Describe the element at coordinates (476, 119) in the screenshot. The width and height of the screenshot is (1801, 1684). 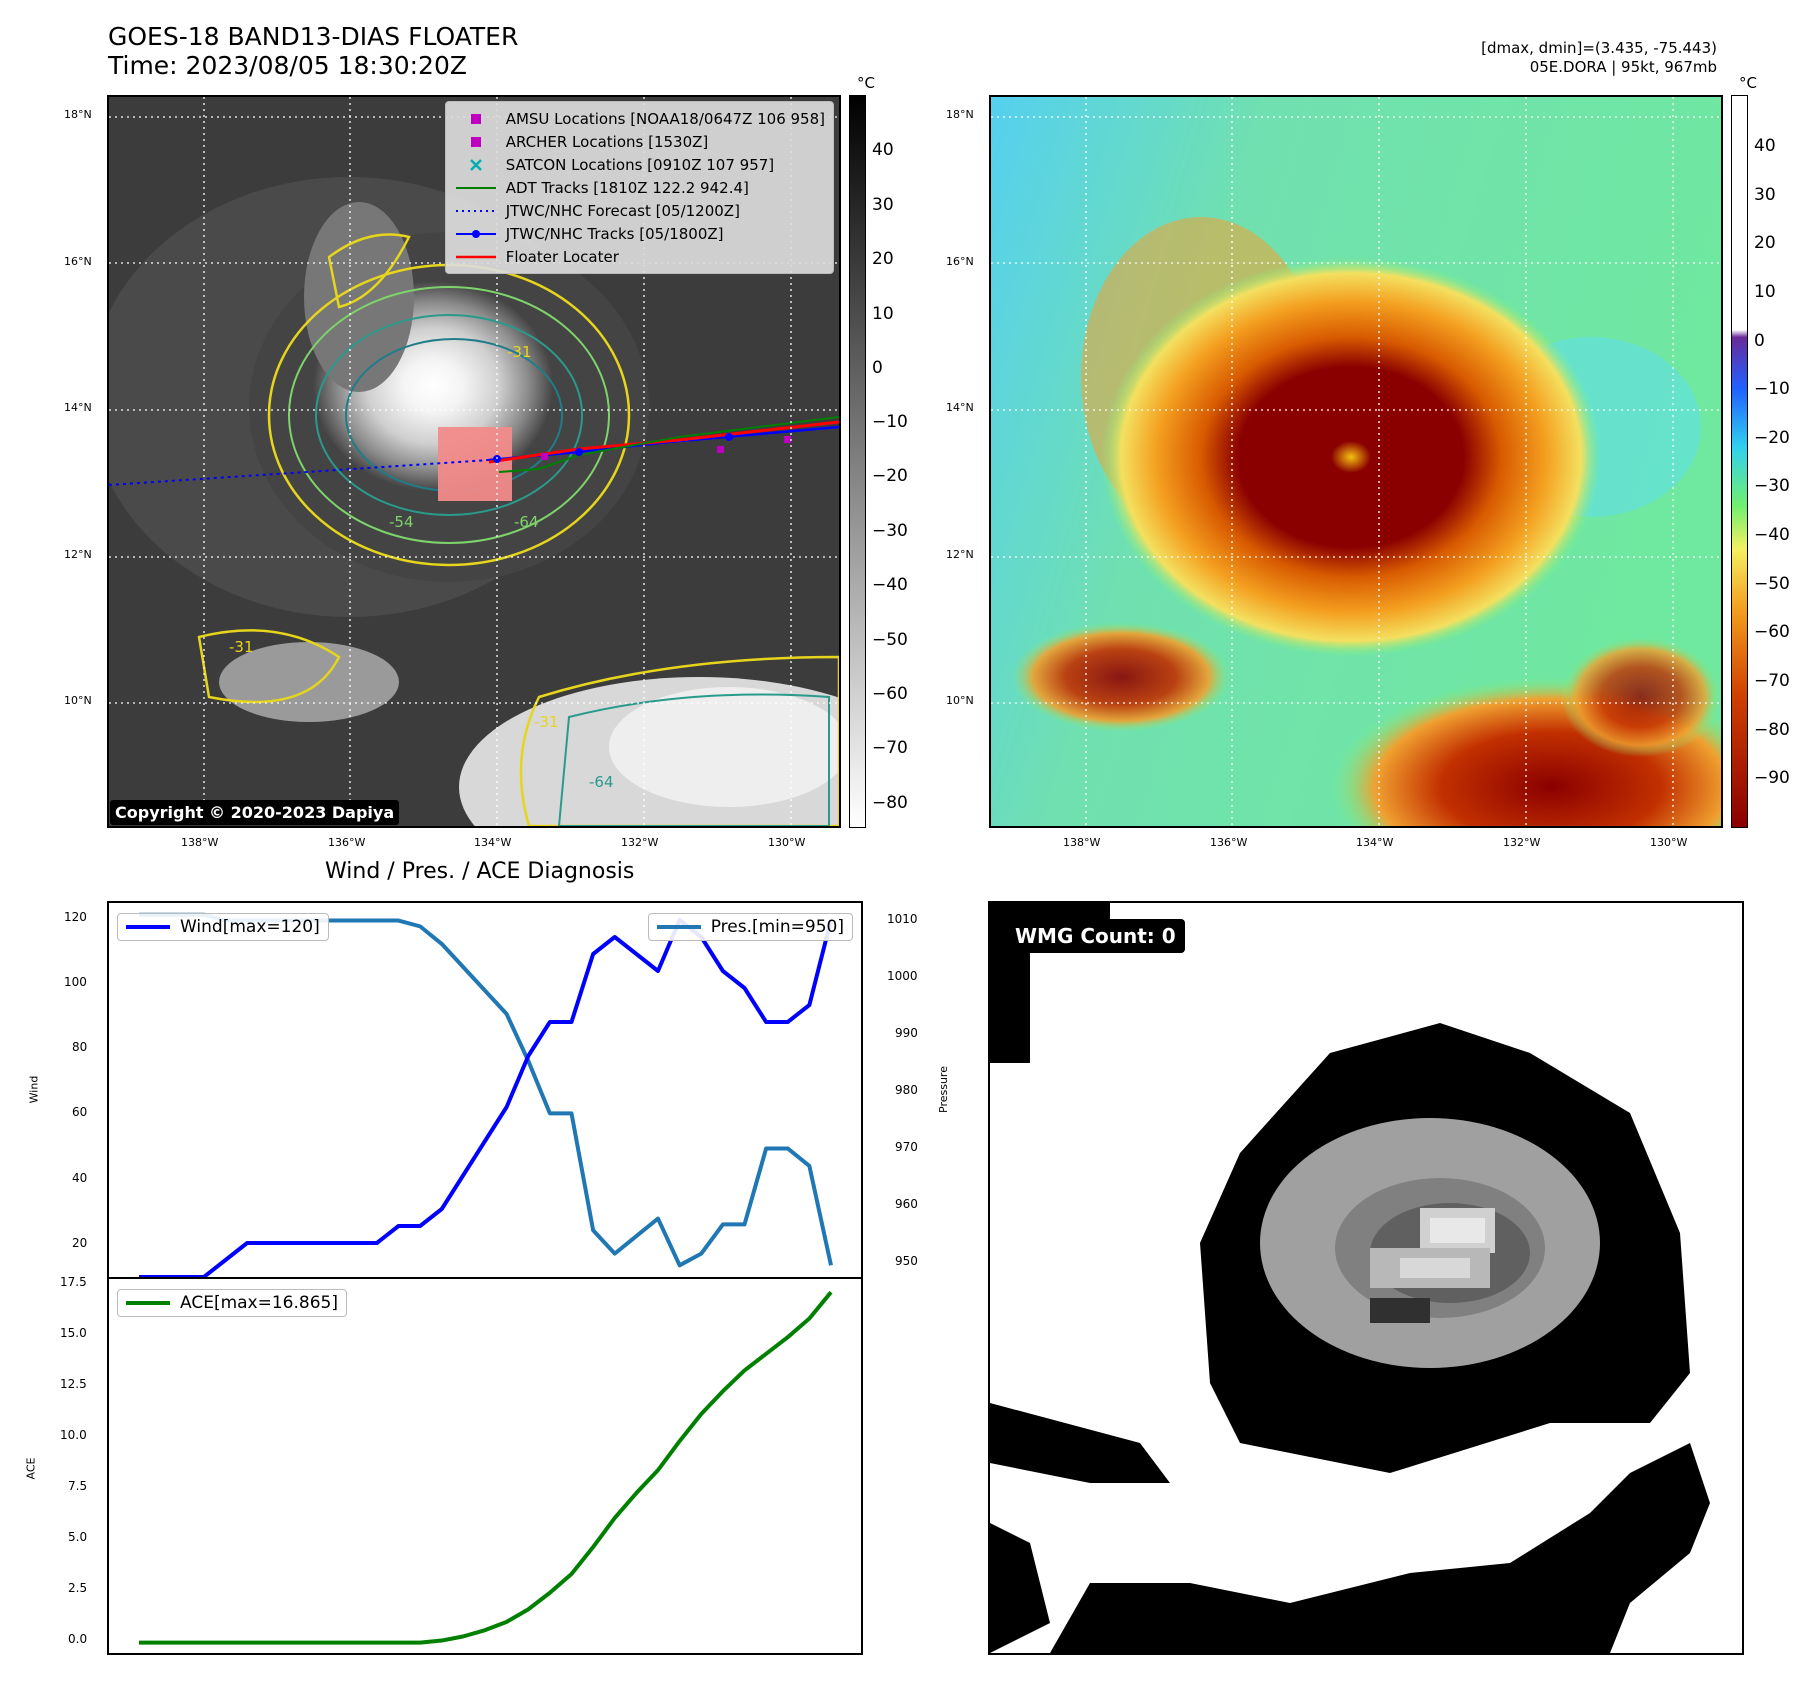
I see `square-marker-icon` at that location.